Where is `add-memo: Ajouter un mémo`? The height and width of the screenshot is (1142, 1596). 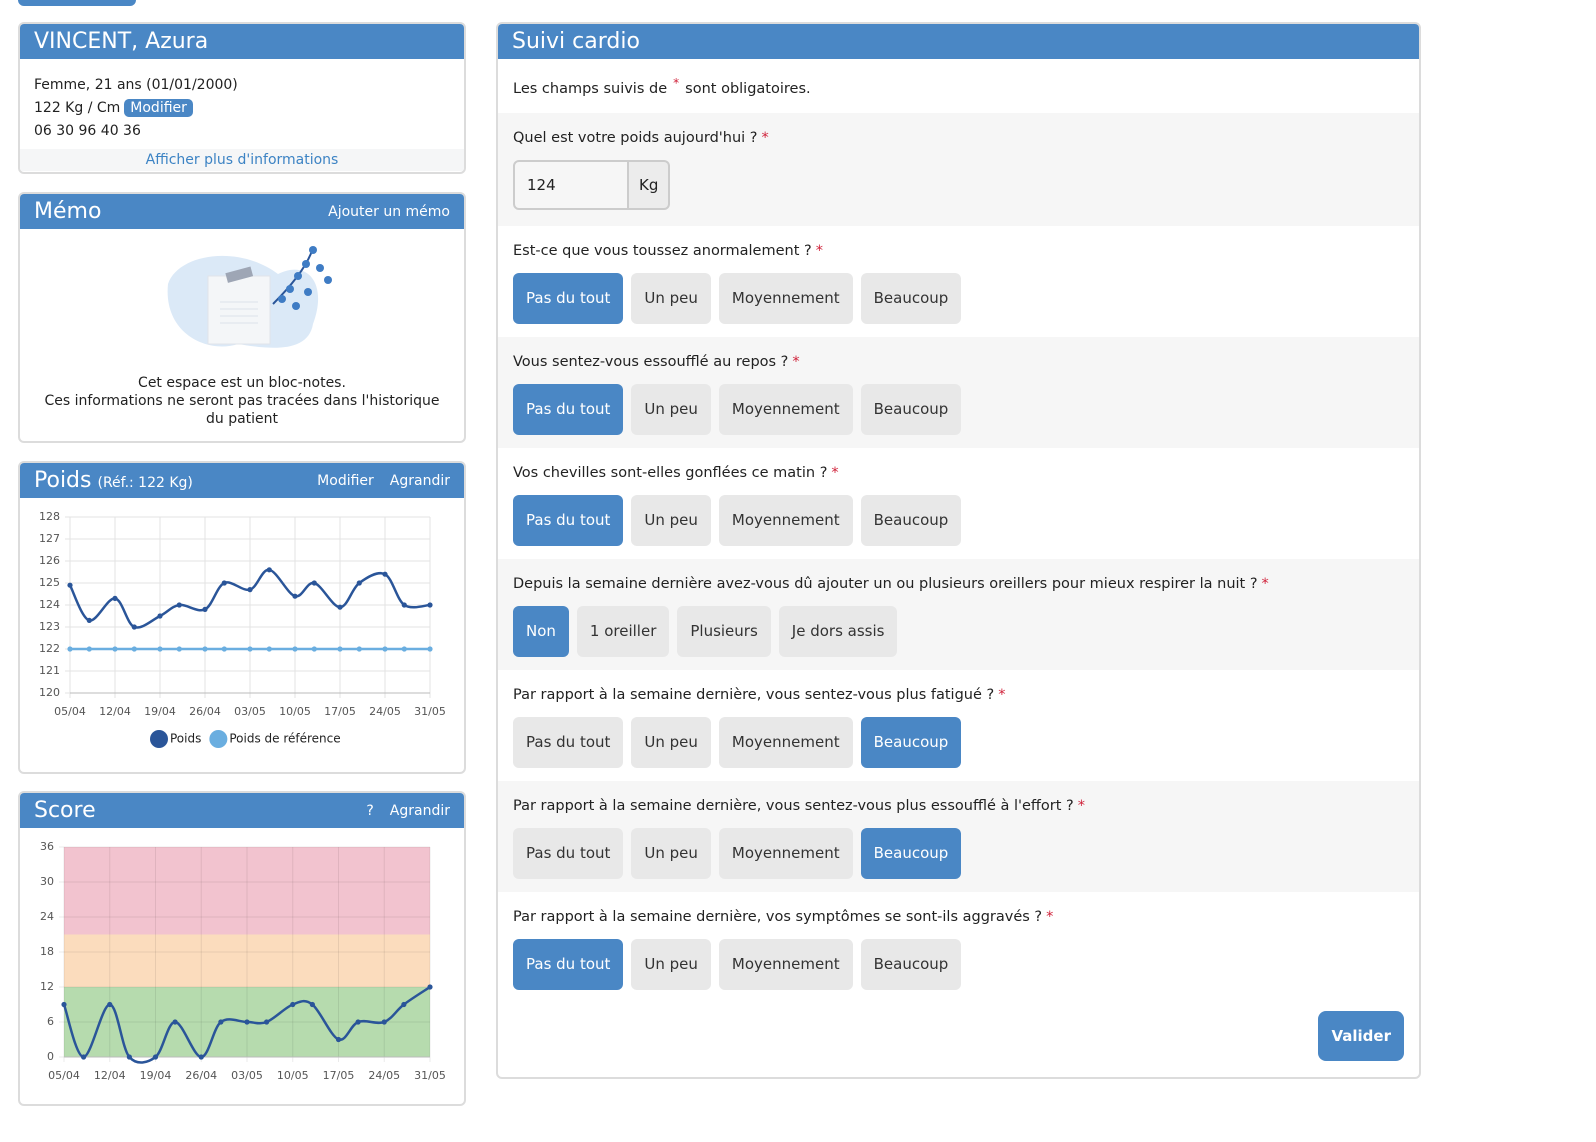
add-memo: Ajouter un mémo is located at coordinates (389, 211).